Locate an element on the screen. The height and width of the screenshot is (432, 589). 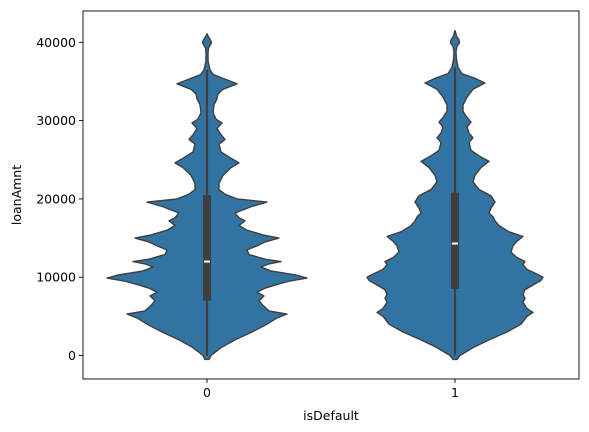
y-tick-label: 0 is located at coordinates (72, 355).